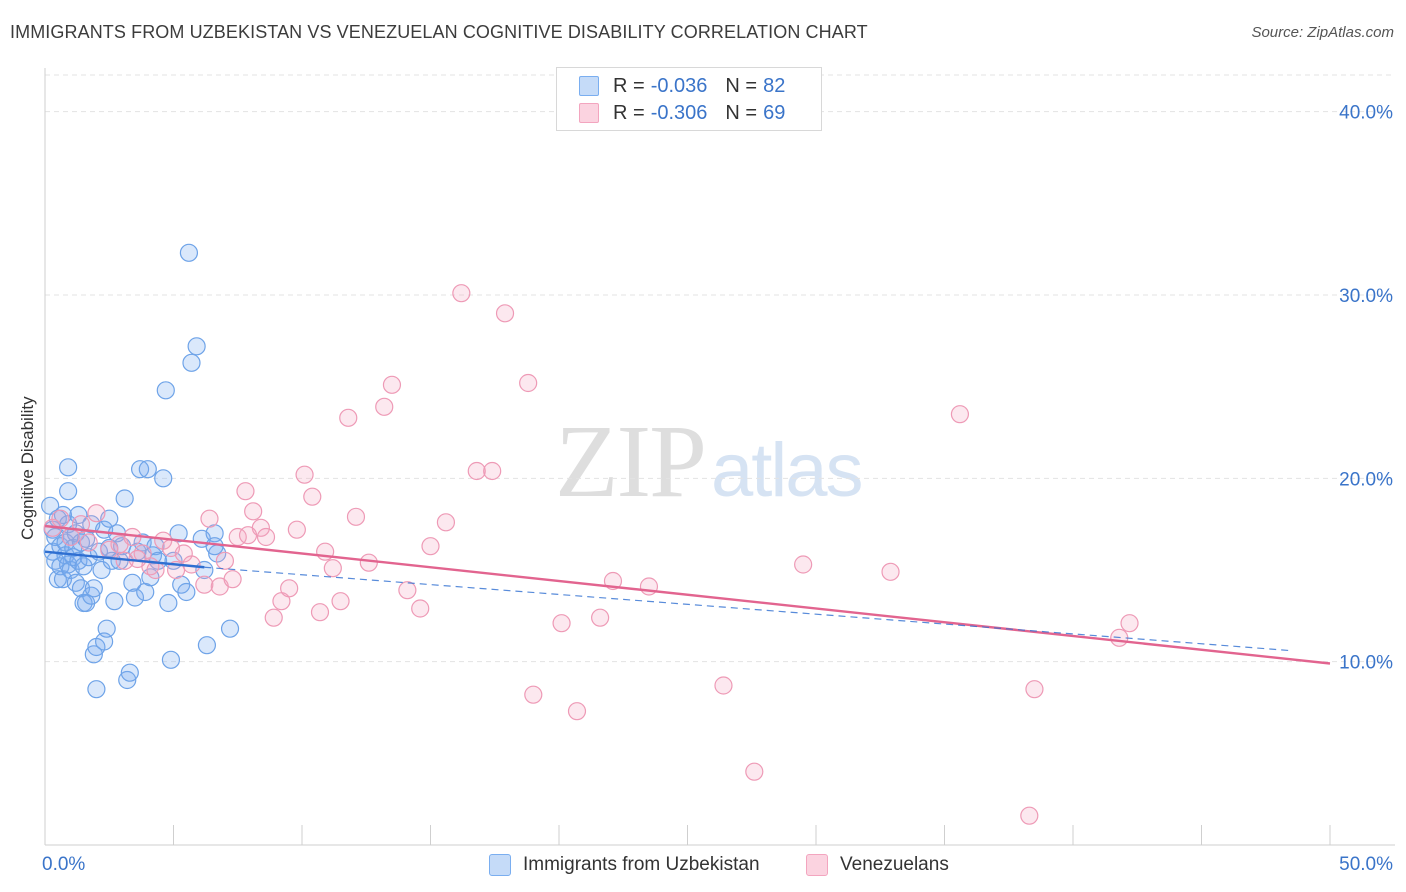 The height and width of the screenshot is (892, 1406). I want to click on bottom-legend-label-uzbekistan: Immigrants from Uzbekistan, so click(641, 864).